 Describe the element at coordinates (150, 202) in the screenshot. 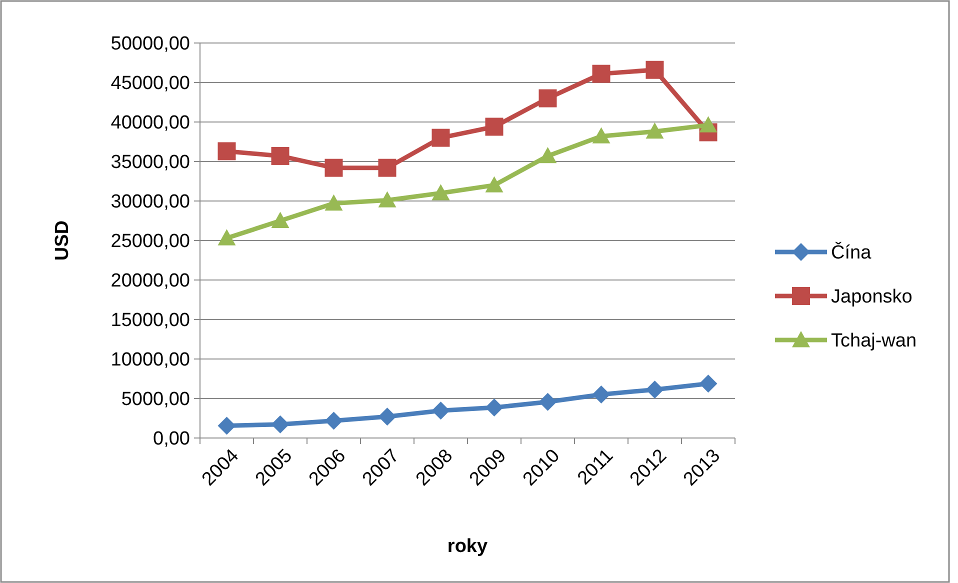

I see `y-tick-label: 30000,00` at that location.